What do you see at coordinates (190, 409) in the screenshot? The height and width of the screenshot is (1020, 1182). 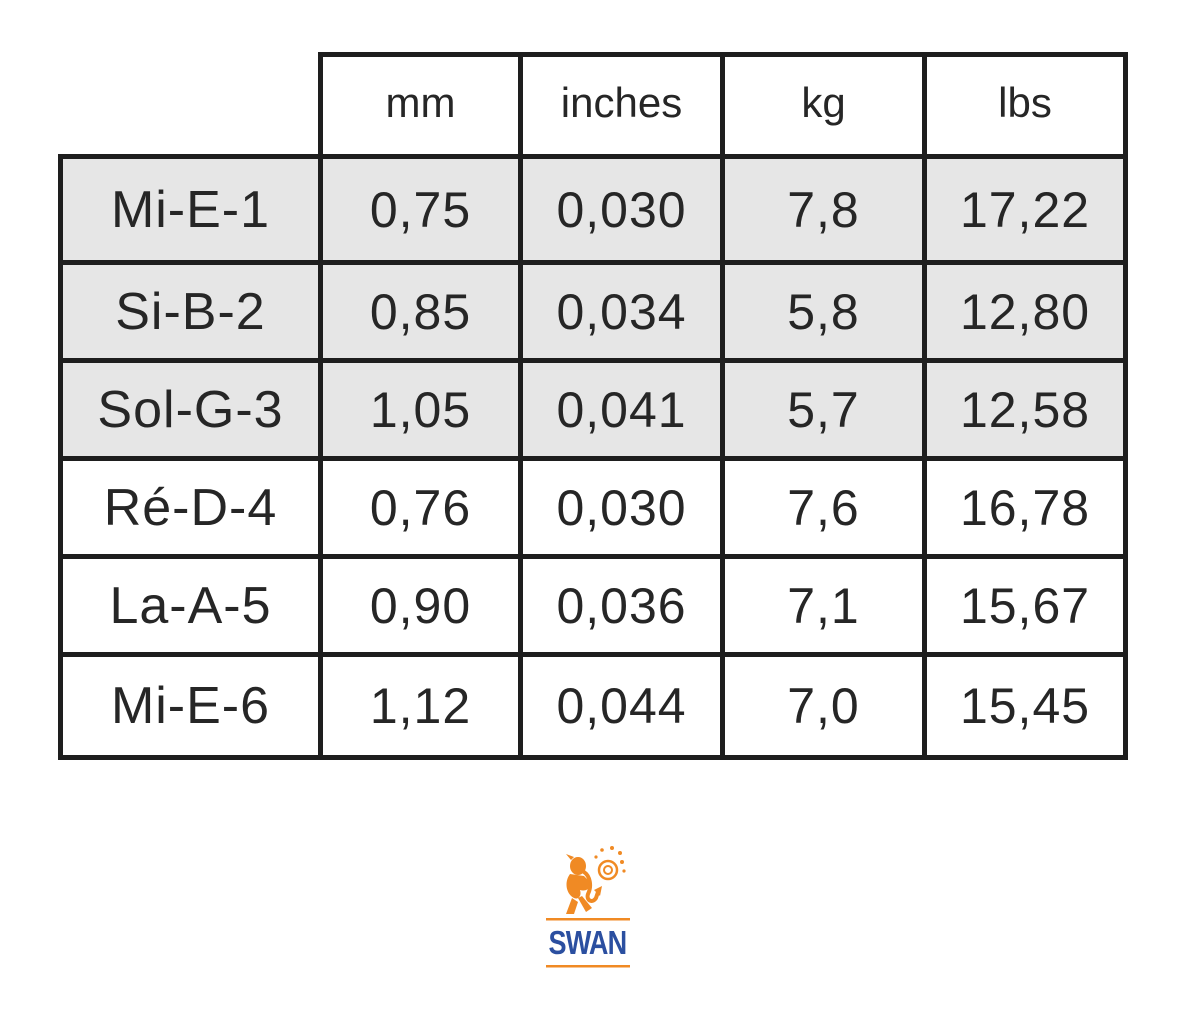 I see `row-label: Sol-G-3` at bounding box center [190, 409].